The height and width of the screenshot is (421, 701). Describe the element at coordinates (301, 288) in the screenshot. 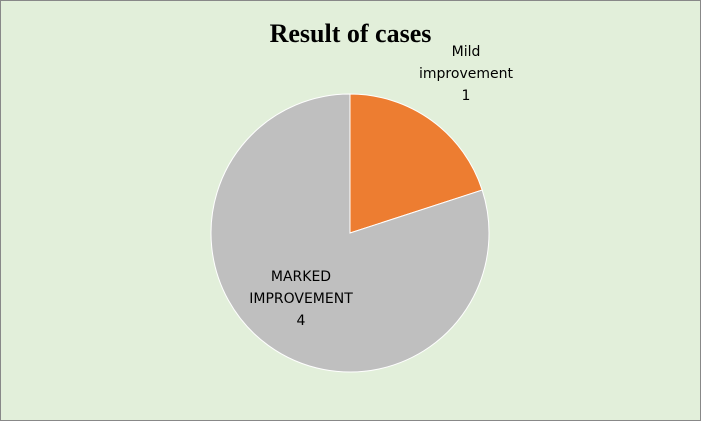

I see `category-label: MARKED IMPROVEMENT` at that location.